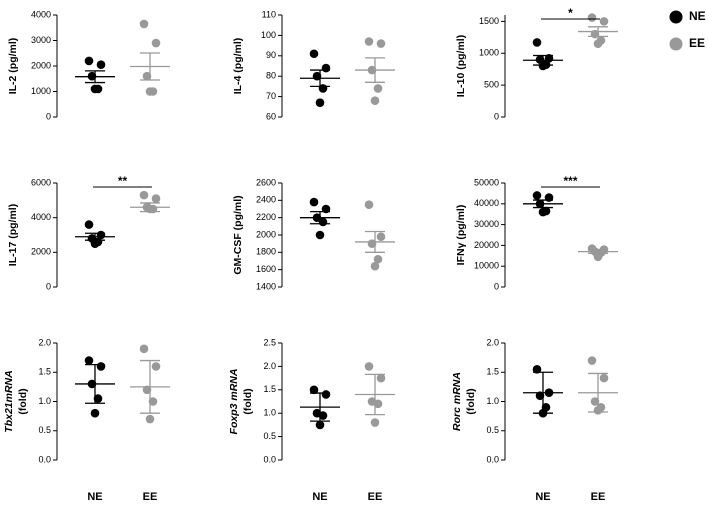  Describe the element at coordinates (697, 43) in the screenshot. I see `legend-label: EE` at that location.